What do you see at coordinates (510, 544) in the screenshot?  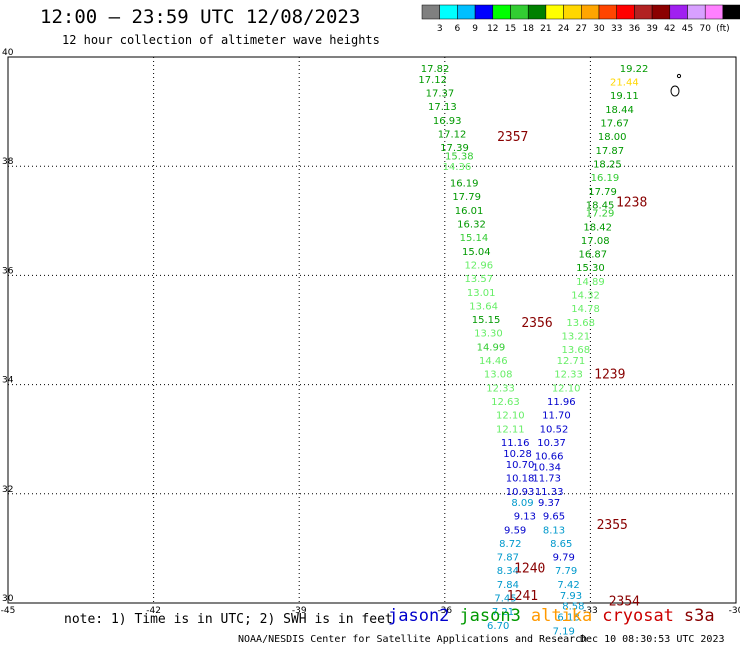 I see `wave-height-label: 8.72` at bounding box center [510, 544].